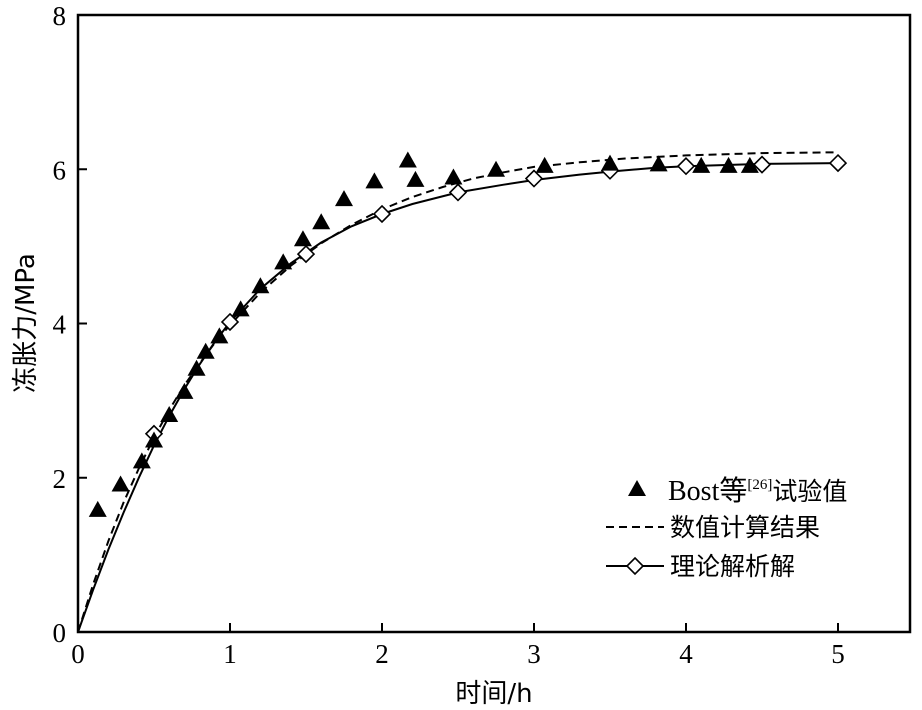  What do you see at coordinates (707, 491) in the screenshot?
I see `legend-experimental-prefix: Bost等` at bounding box center [707, 491].